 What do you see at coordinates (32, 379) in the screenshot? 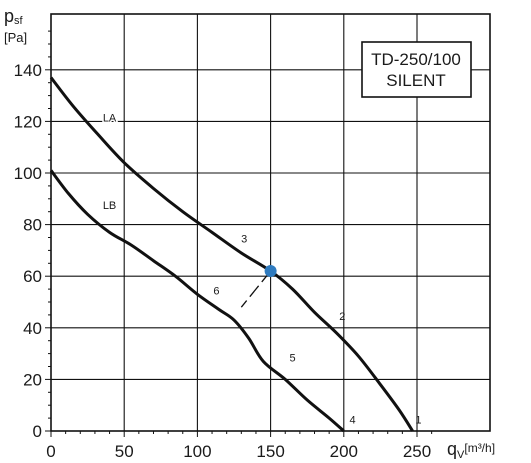
I see `y-tick-label: 20` at bounding box center [32, 379].